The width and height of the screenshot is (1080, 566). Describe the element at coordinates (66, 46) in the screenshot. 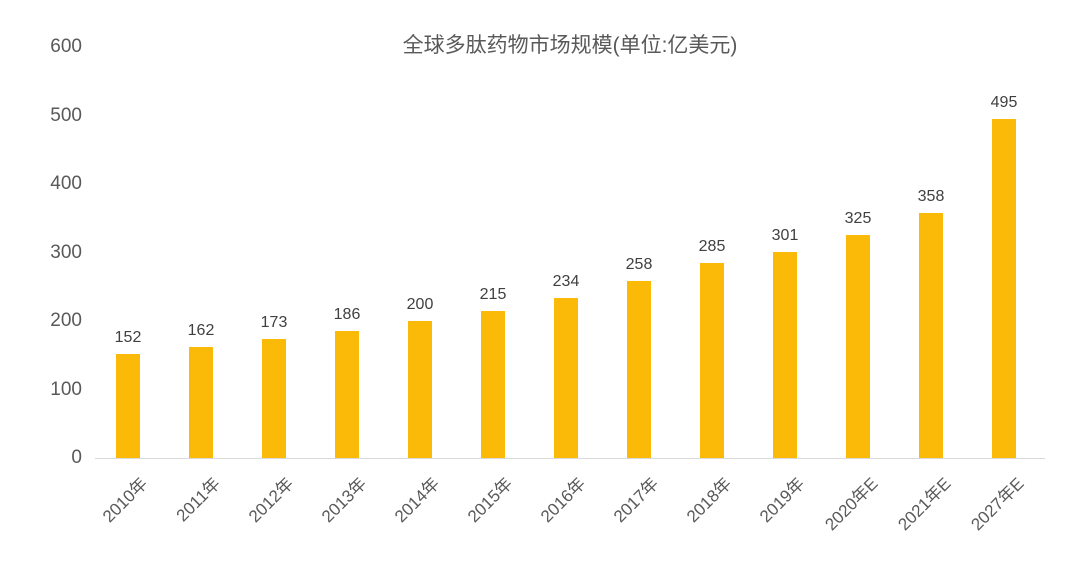

I see `y-tick-label: 600` at that location.